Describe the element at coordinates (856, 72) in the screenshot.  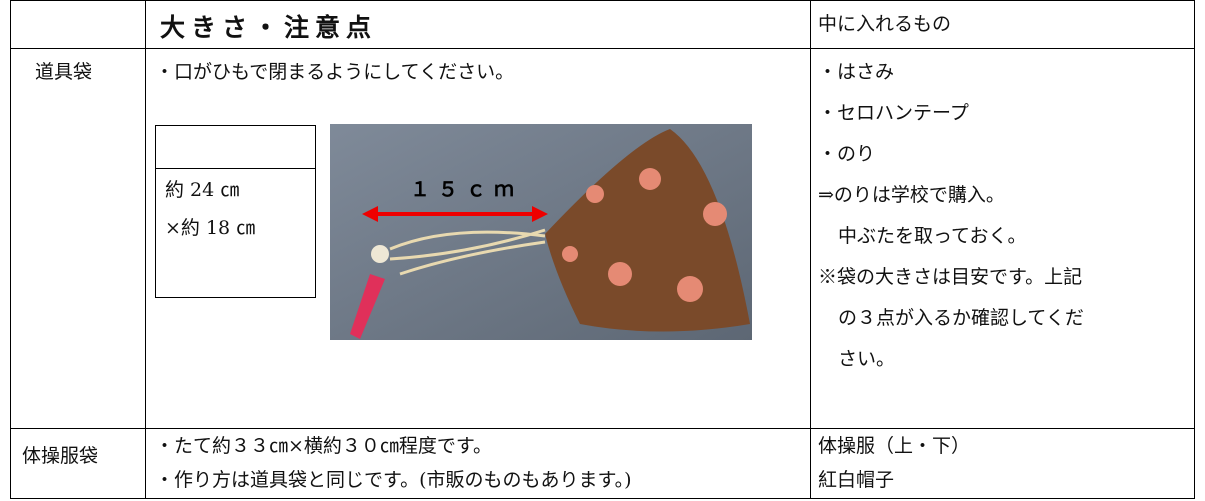
I see `item: ・はさみ` at that location.